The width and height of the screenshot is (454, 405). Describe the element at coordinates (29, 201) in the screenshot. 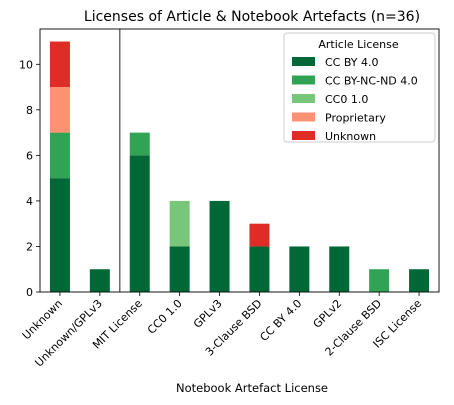

I see `y-tick-label: 4` at that location.